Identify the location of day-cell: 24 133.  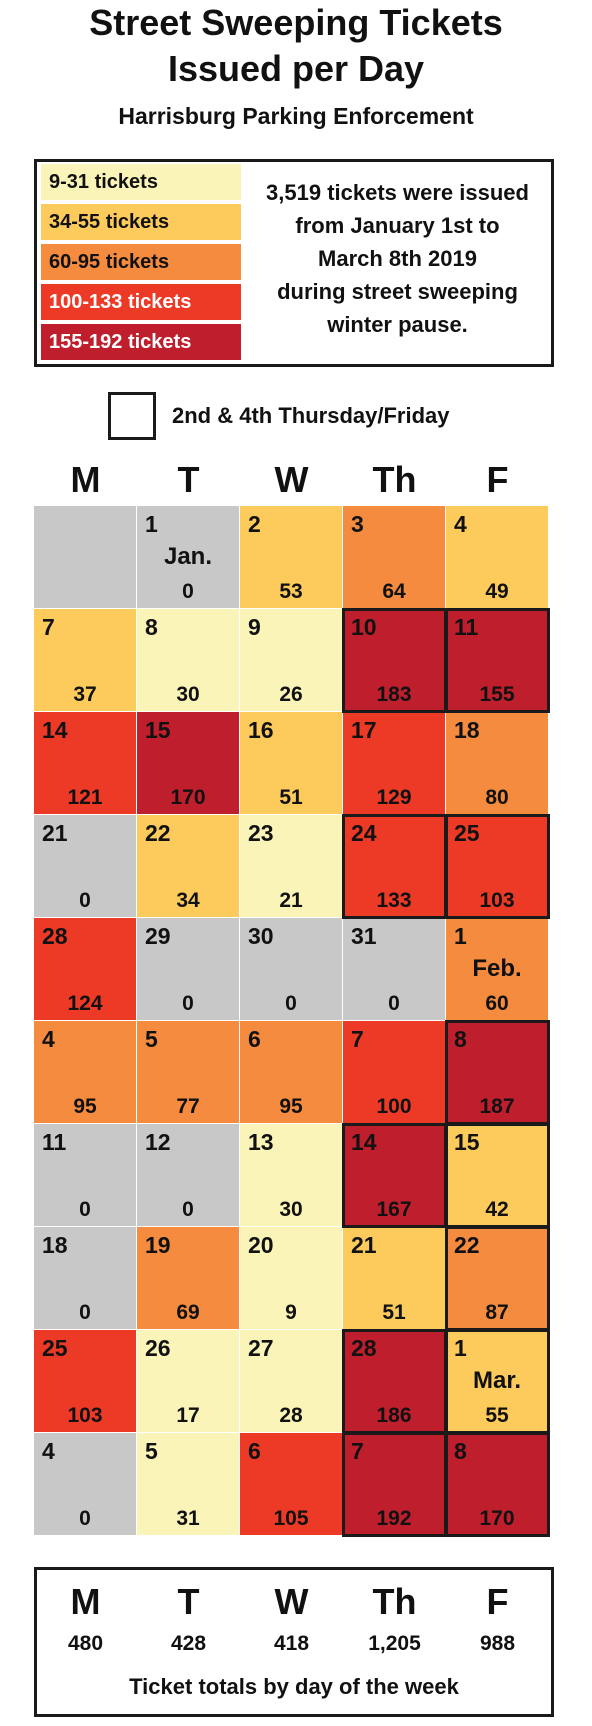
(394, 866).